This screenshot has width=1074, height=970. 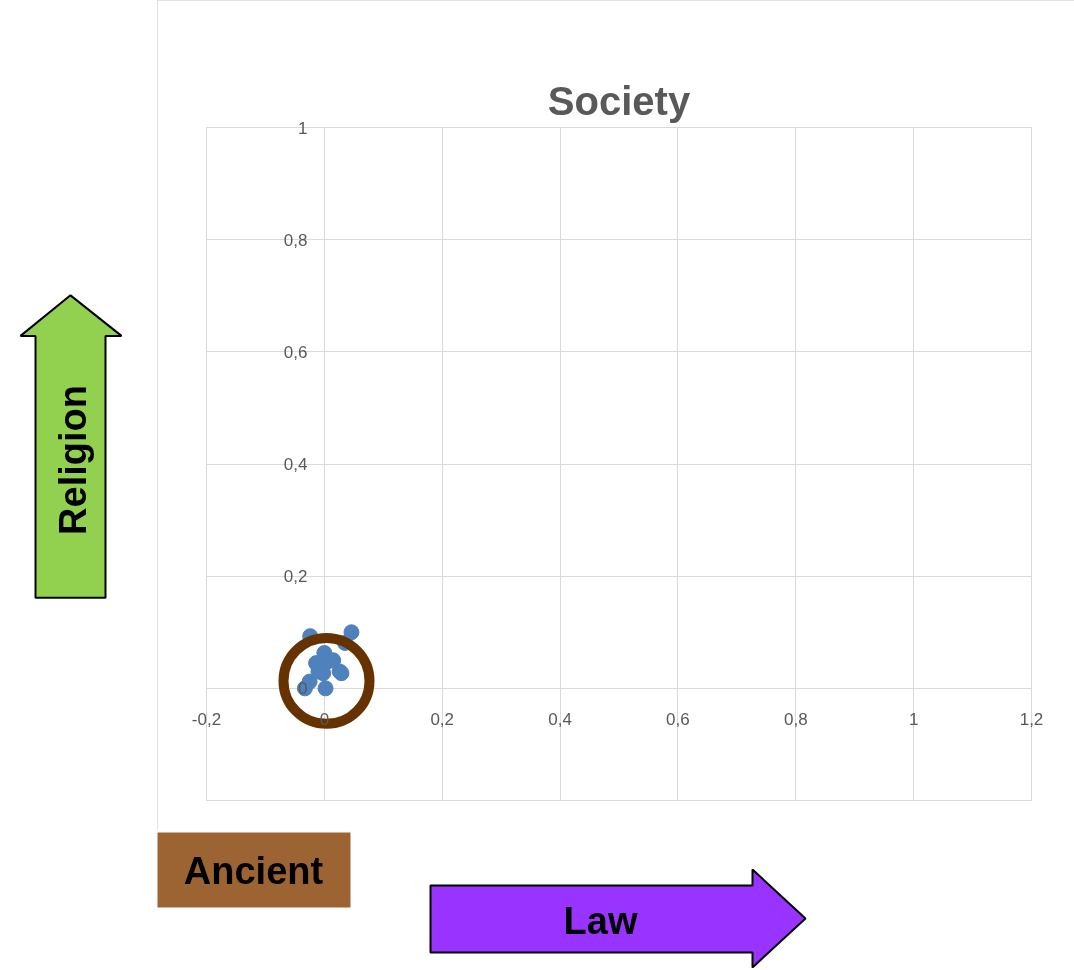 I want to click on y-tick-label: 0,8, so click(x=295, y=240).